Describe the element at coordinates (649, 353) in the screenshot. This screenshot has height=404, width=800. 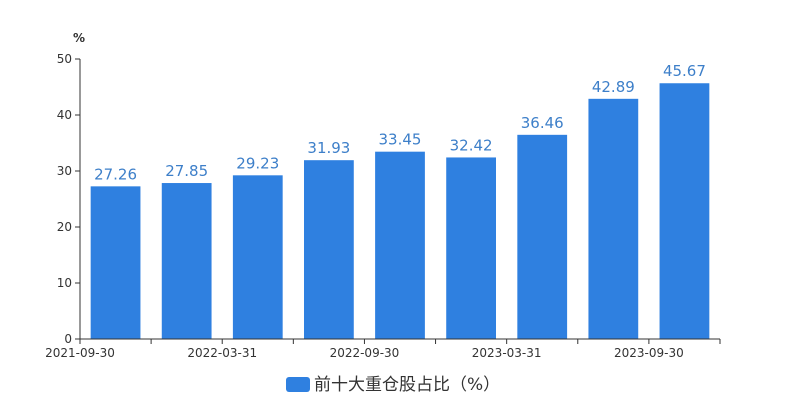
I see `x-tick-label: 2023-09-30` at that location.